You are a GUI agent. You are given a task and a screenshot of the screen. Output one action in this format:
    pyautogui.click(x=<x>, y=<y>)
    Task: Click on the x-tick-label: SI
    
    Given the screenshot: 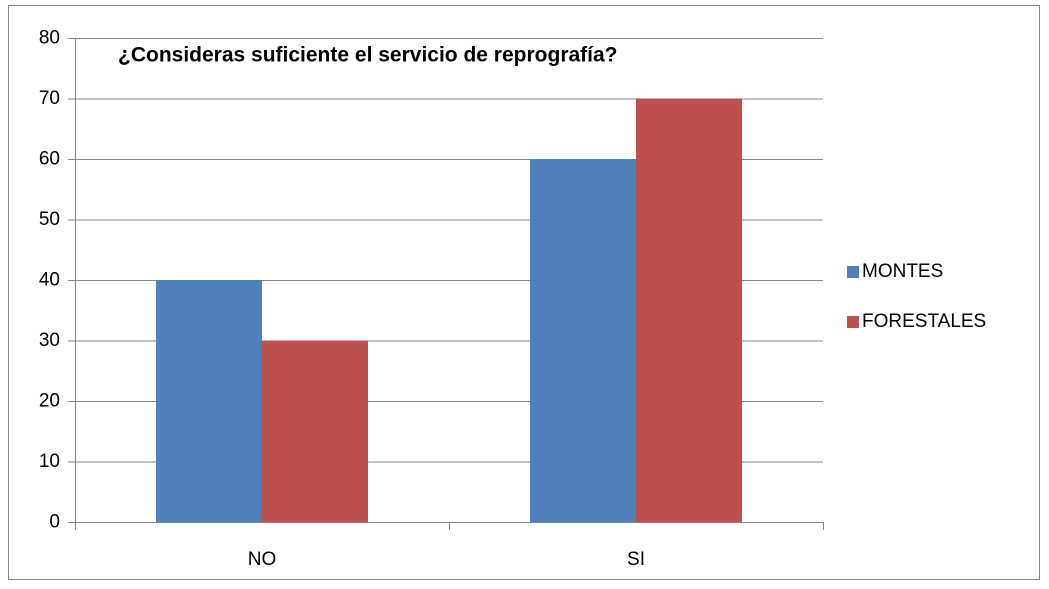 What is the action you would take?
    pyautogui.click(x=636, y=559)
    